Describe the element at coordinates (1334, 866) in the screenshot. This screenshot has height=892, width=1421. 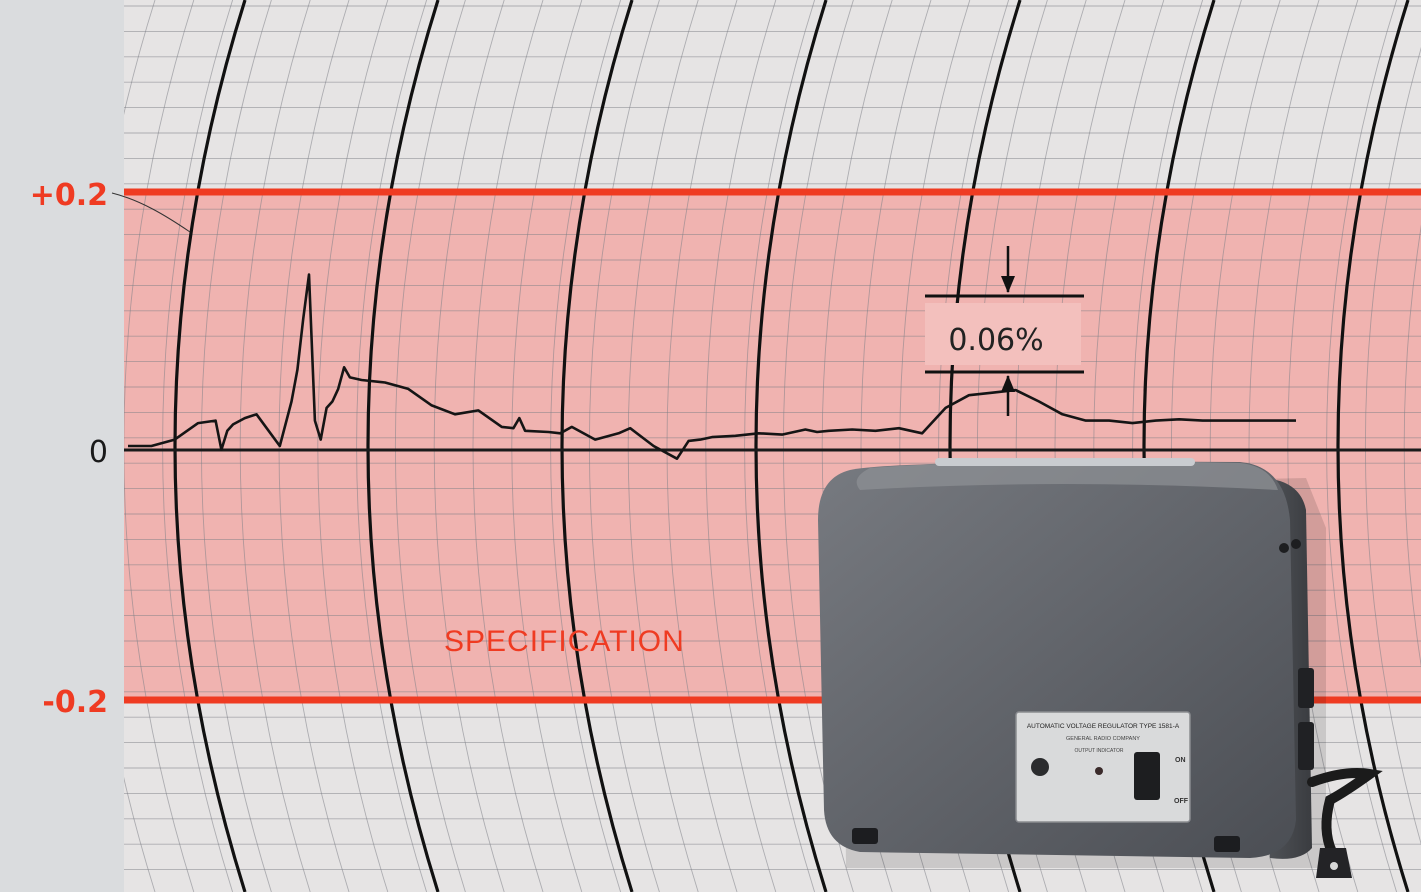
I see `plug-prong` at that location.